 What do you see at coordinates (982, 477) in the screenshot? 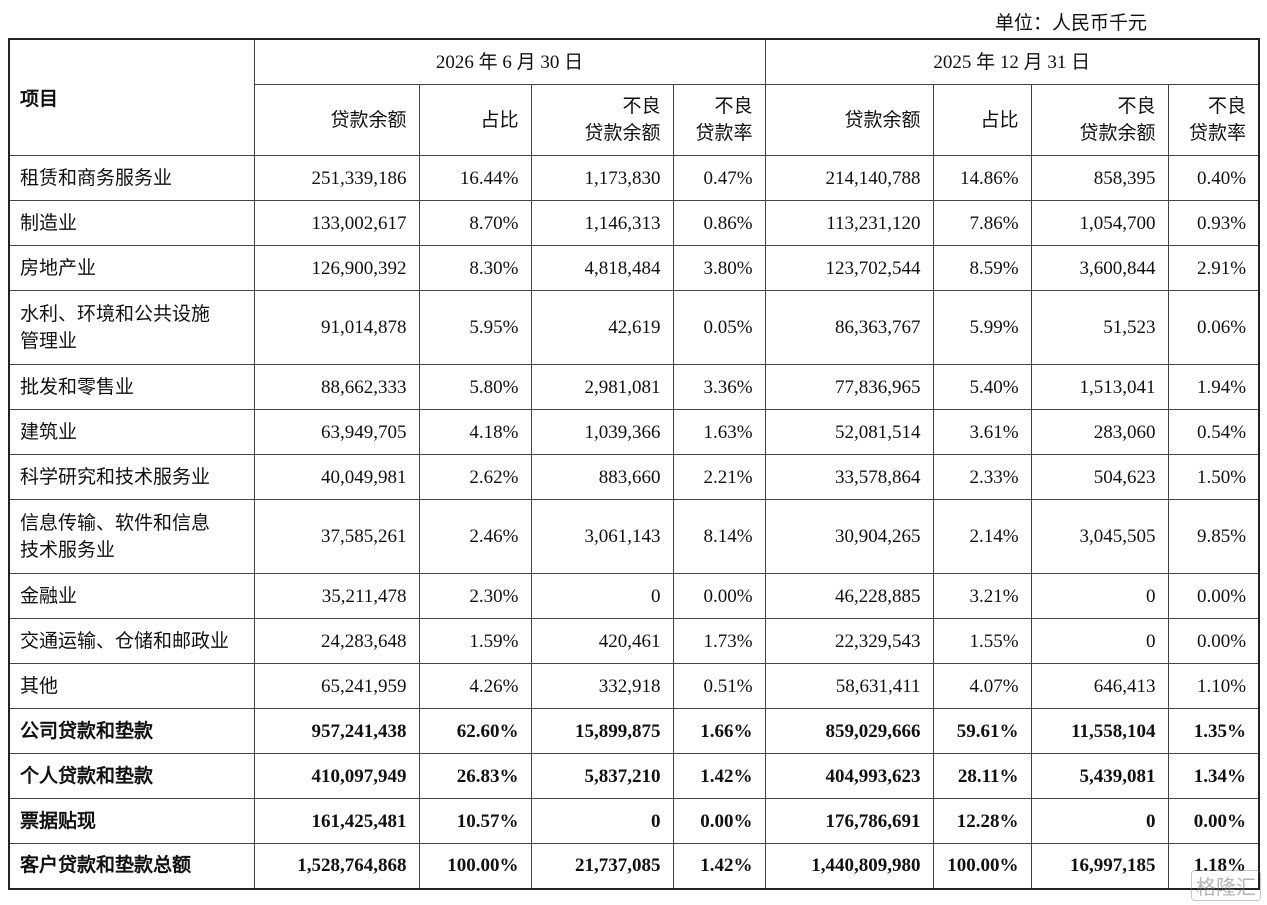
I see `cell: 2.33%` at bounding box center [982, 477].